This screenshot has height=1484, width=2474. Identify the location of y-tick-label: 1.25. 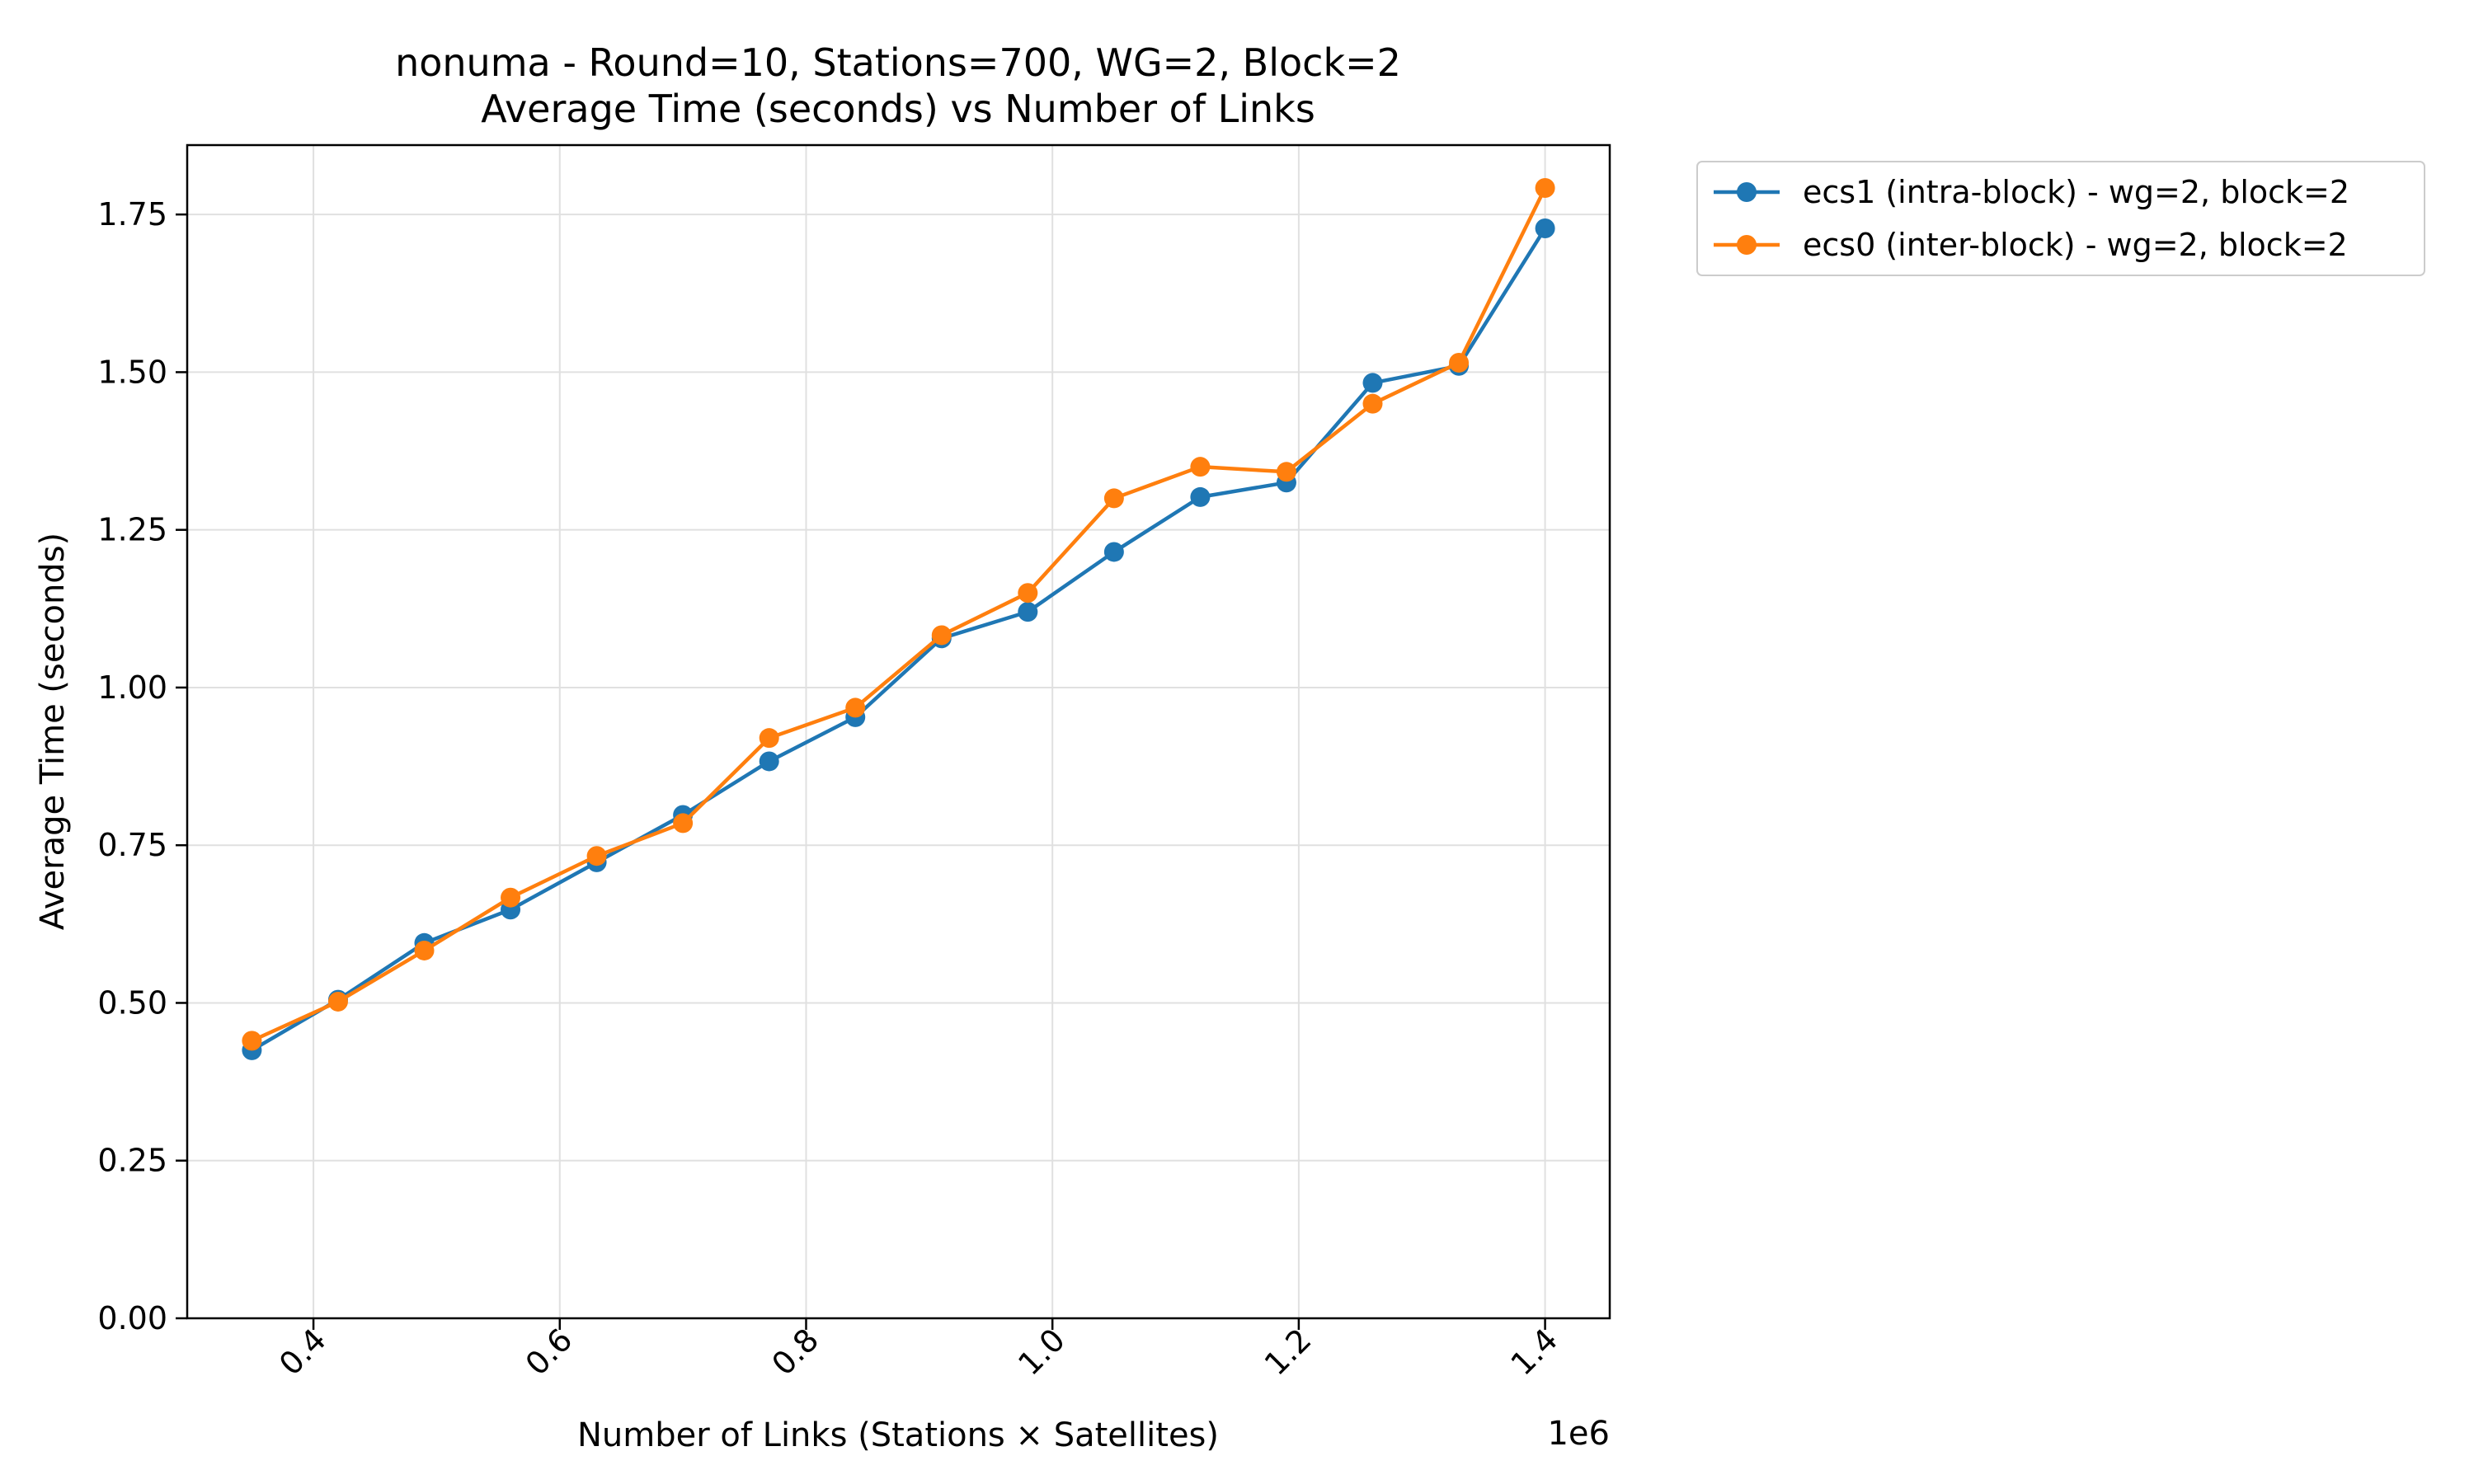
(132, 530).